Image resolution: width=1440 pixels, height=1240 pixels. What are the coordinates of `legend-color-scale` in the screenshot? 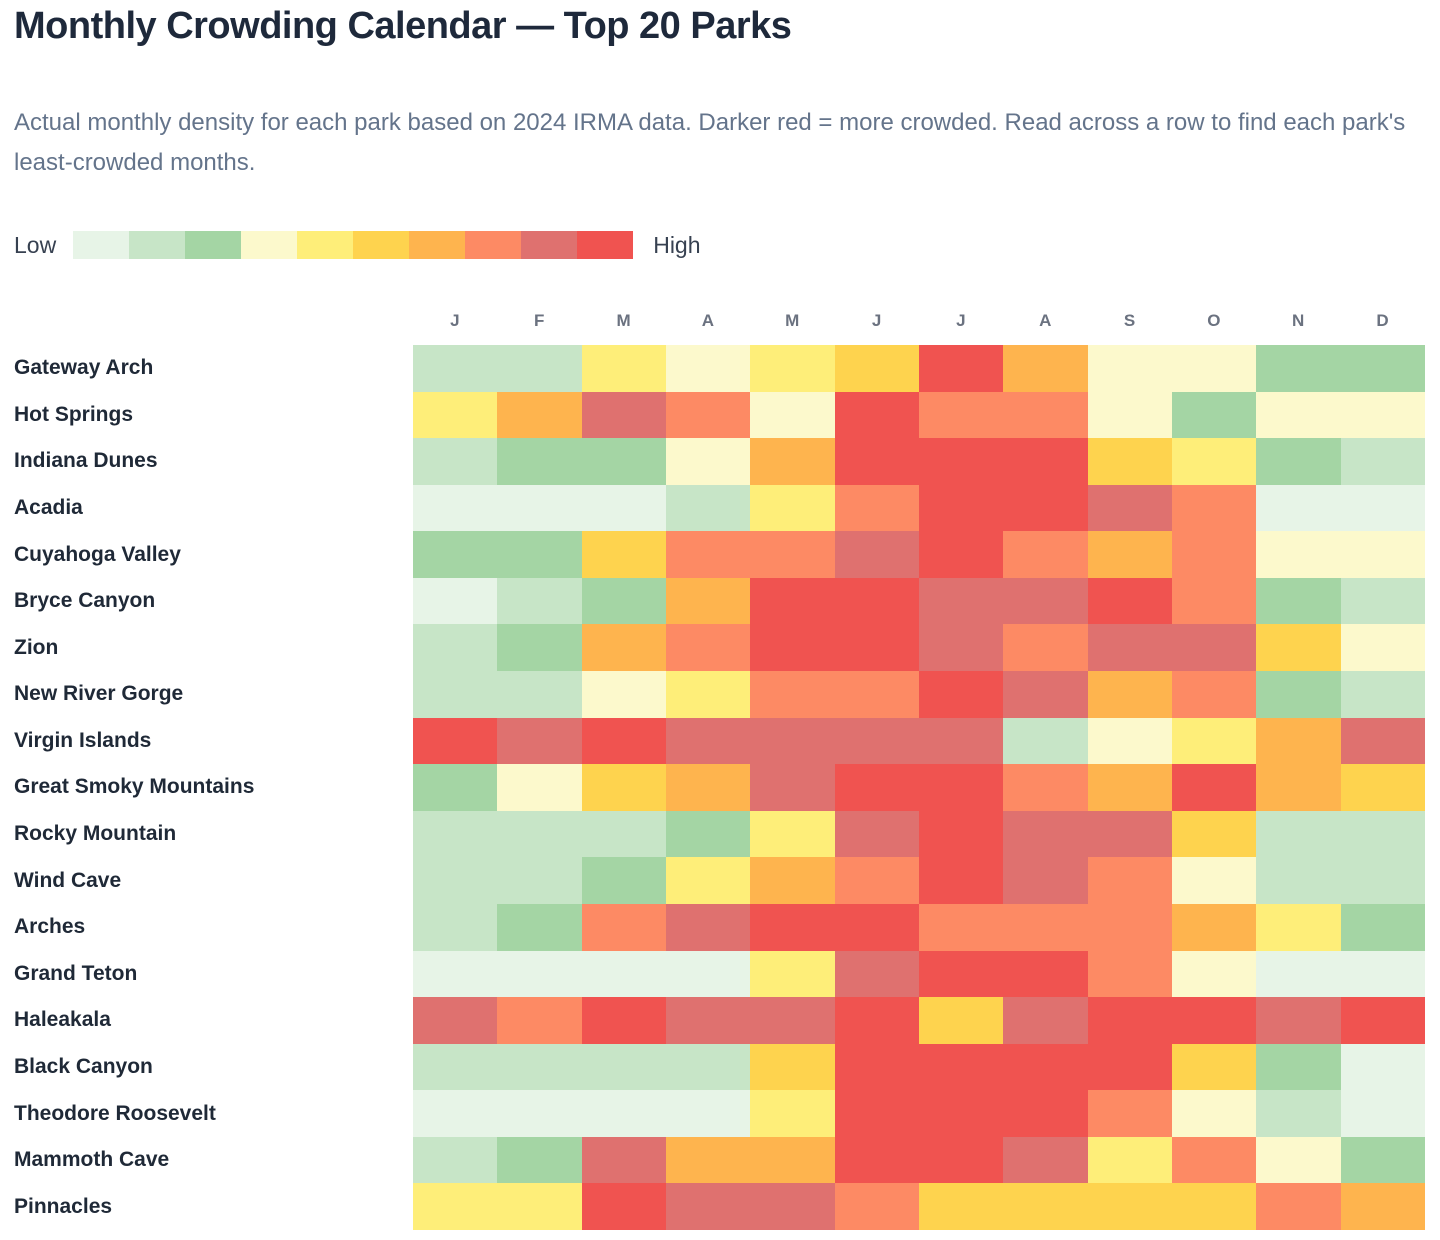 It's located at (353, 245).